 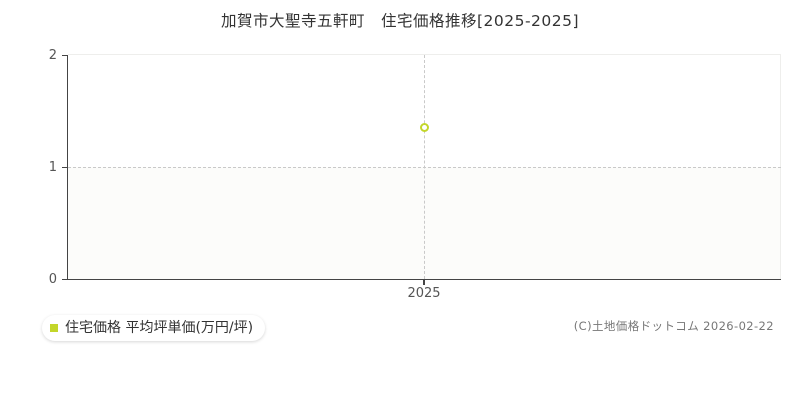 I want to click on legend: 住宅価格 平均坪単価(万円/坪), so click(x=154, y=328).